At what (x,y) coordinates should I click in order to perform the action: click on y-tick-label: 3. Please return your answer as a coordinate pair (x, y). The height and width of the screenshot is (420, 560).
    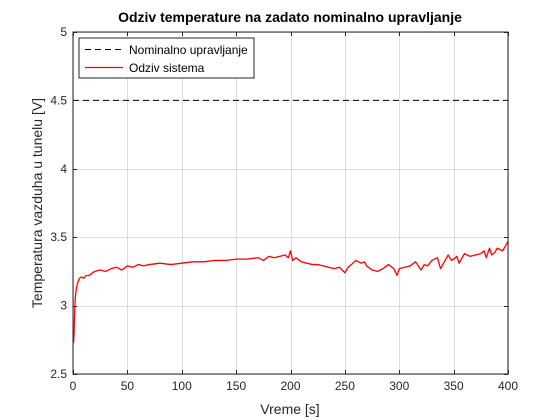
    Looking at the image, I should click on (63, 306).